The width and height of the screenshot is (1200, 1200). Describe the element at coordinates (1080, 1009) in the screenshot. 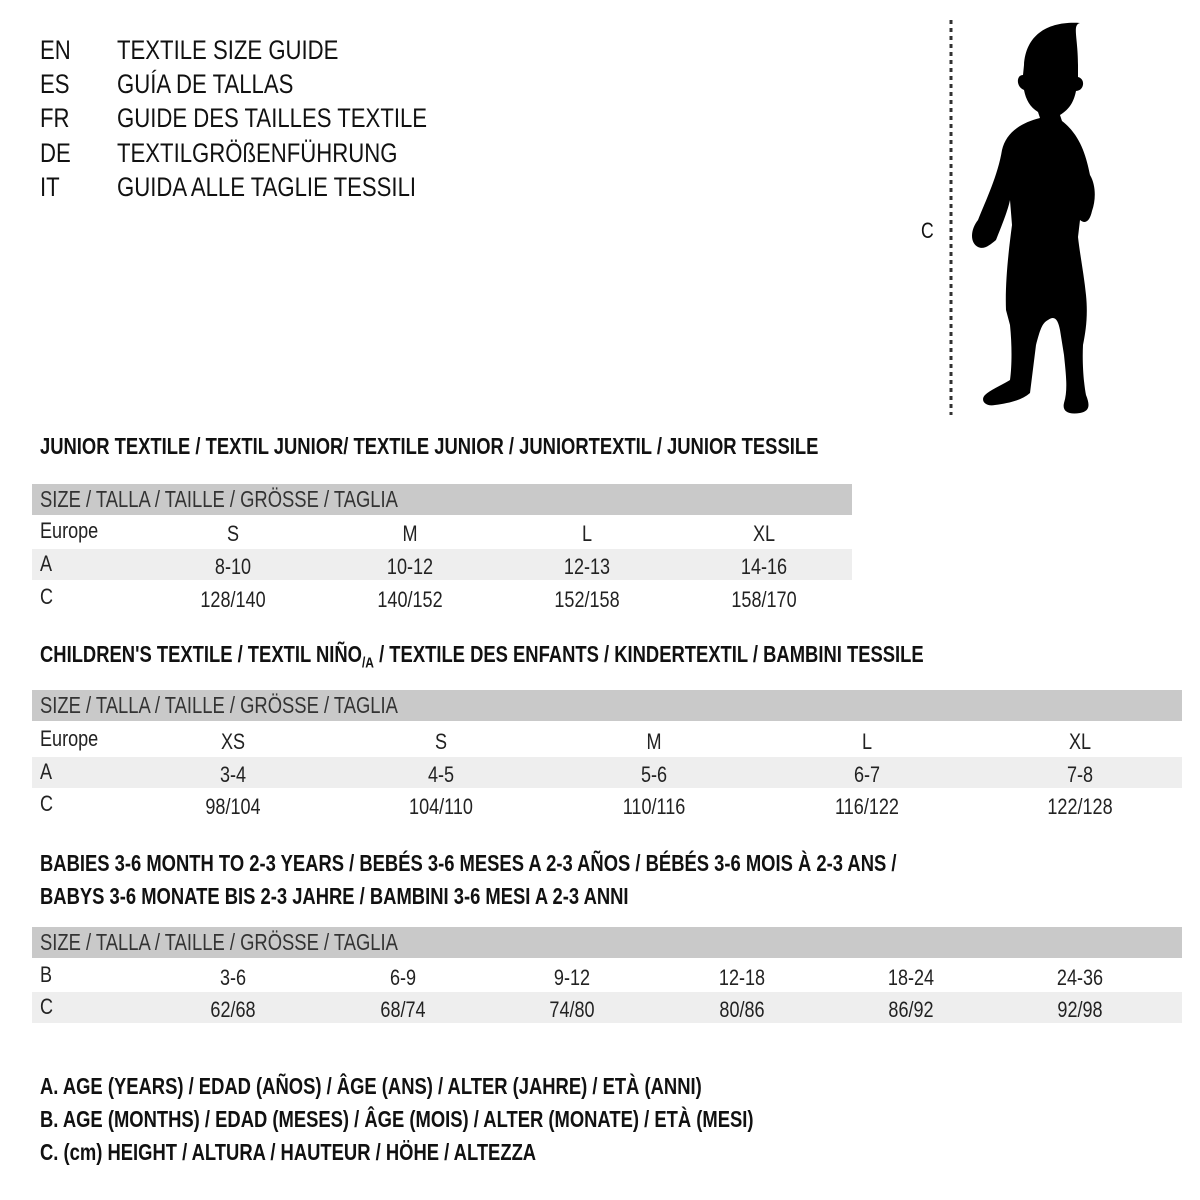

I see `table-cell: 92/98` at that location.